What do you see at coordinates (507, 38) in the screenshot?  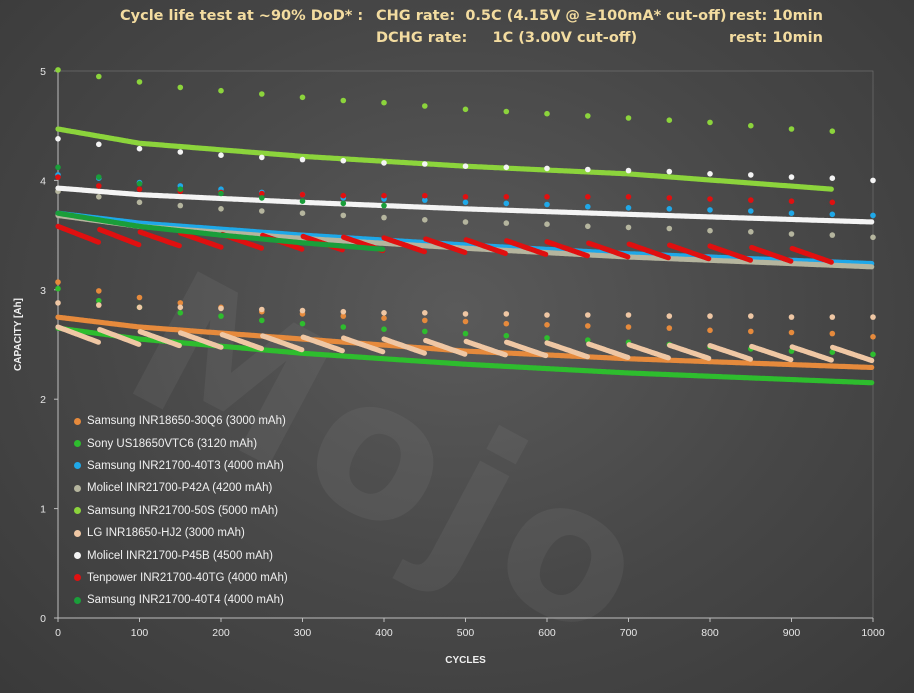 I see `title-dchg-rate: DCHG rate: 1C (3.00V cut-off)` at bounding box center [507, 38].